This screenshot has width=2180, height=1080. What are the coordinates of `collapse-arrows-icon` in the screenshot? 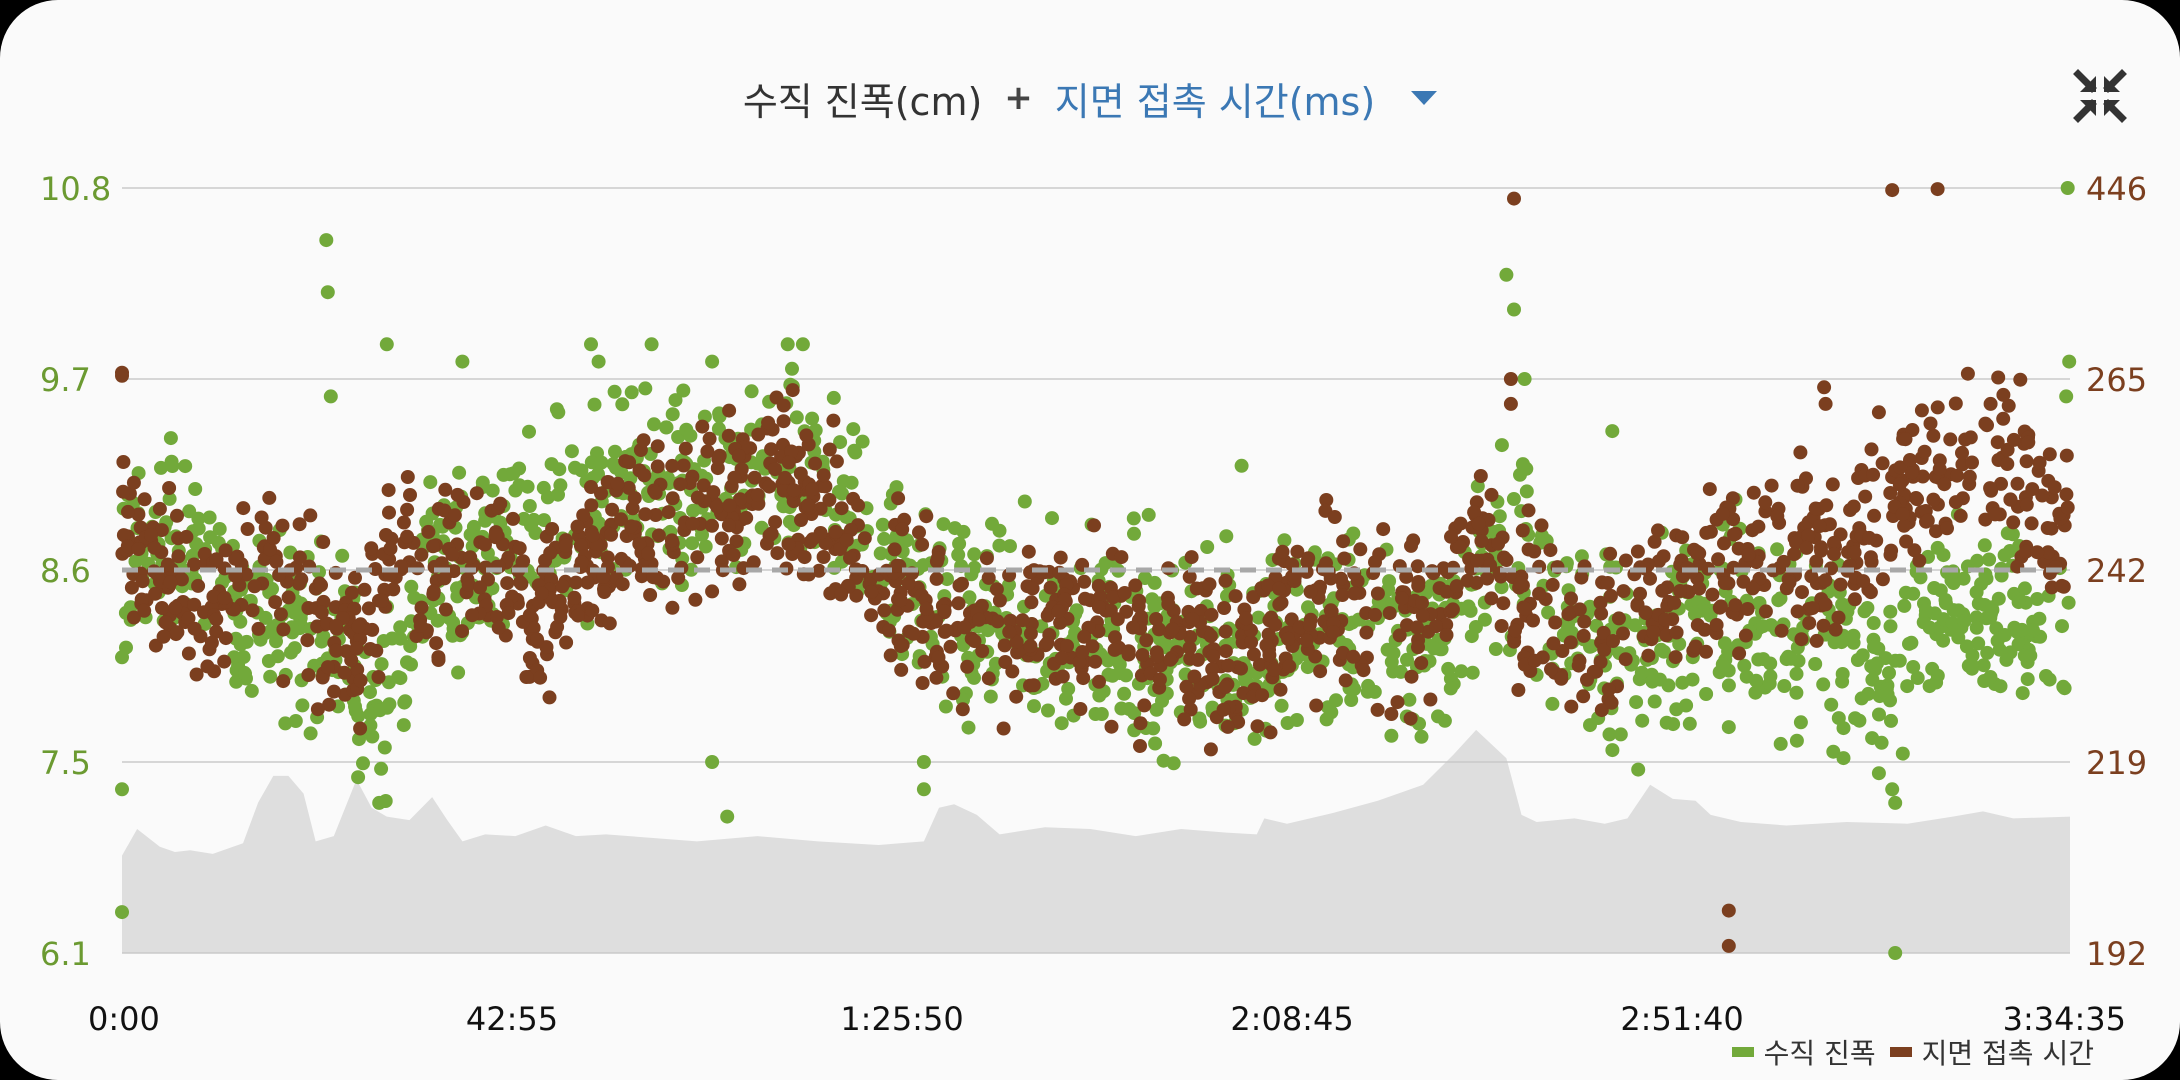 It's located at (2100, 96).